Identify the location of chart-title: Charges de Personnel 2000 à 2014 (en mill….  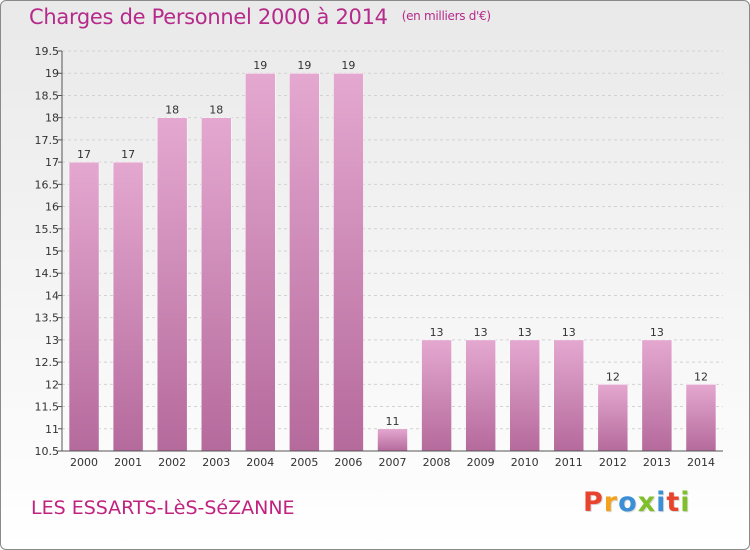
(260, 17).